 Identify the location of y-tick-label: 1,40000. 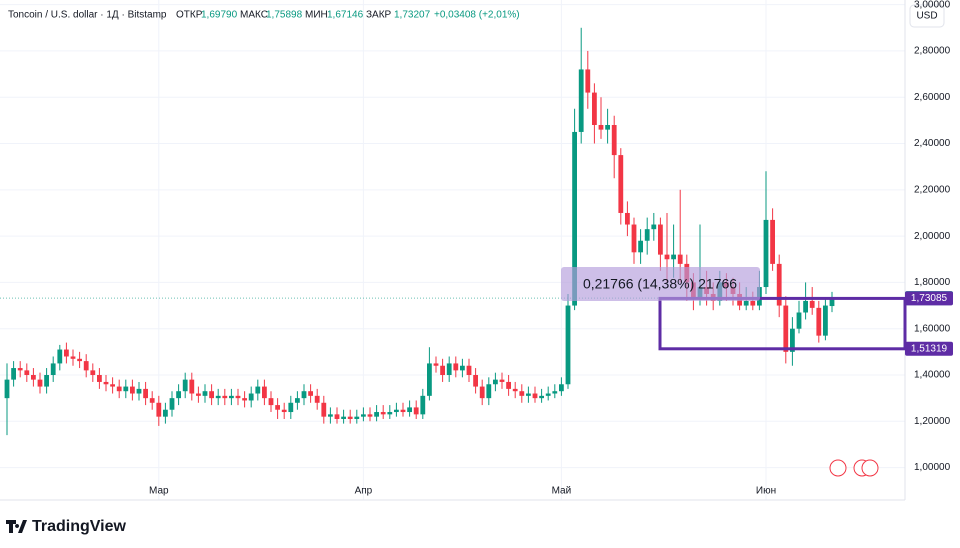
(932, 375).